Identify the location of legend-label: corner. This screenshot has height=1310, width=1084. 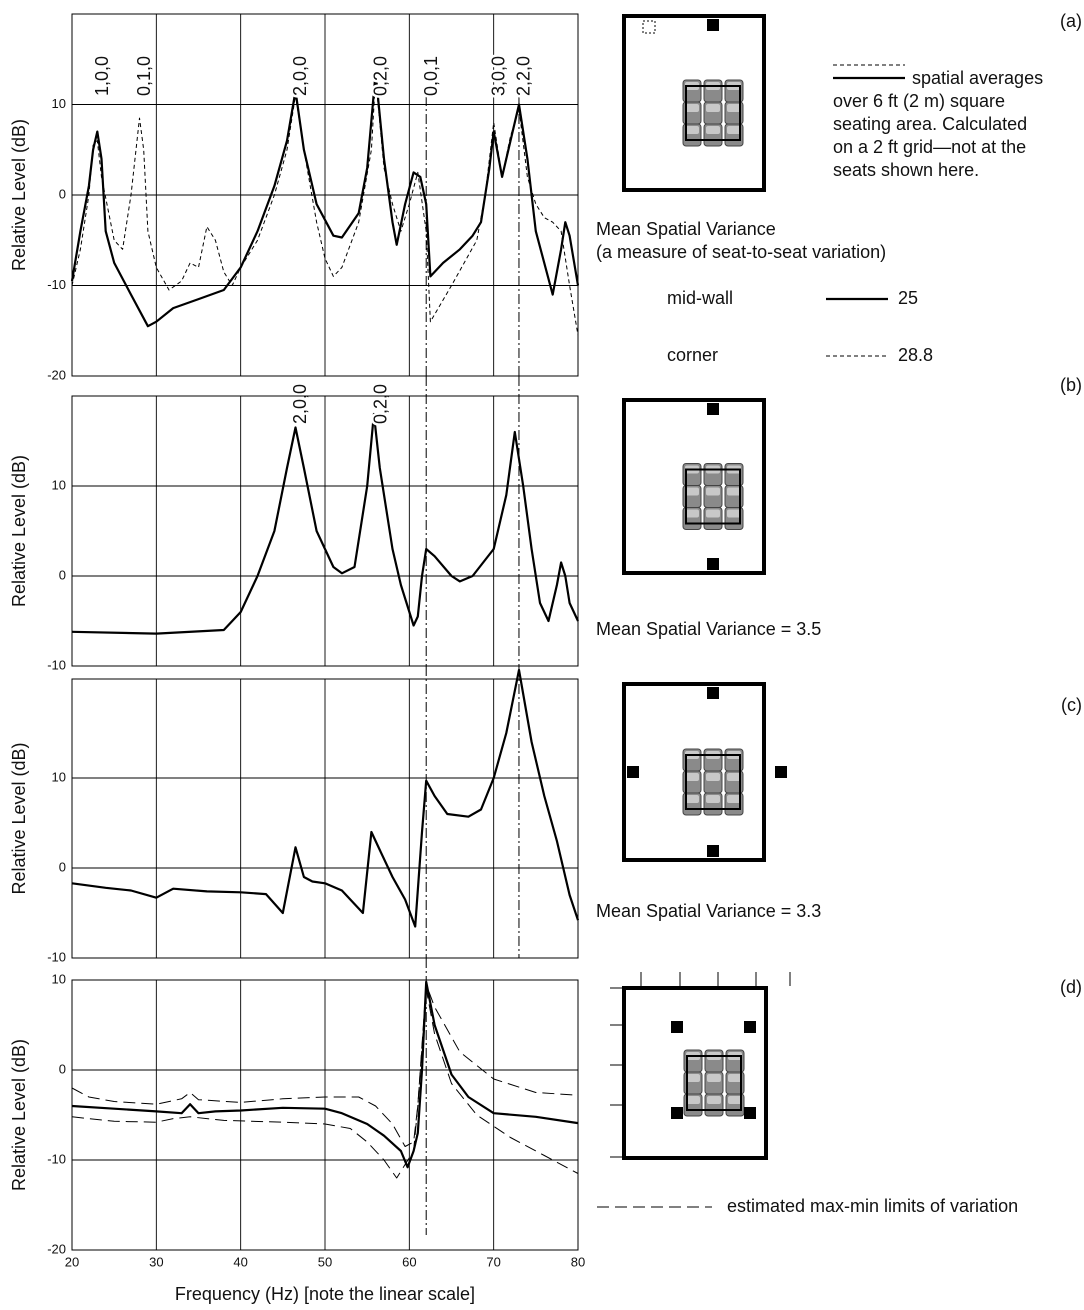
(692, 355).